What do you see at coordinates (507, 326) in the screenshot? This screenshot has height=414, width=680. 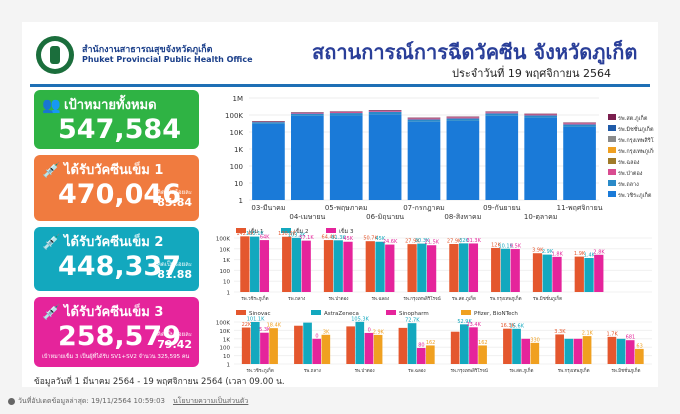 I see `data-label: 16.3K` at bounding box center [507, 326].